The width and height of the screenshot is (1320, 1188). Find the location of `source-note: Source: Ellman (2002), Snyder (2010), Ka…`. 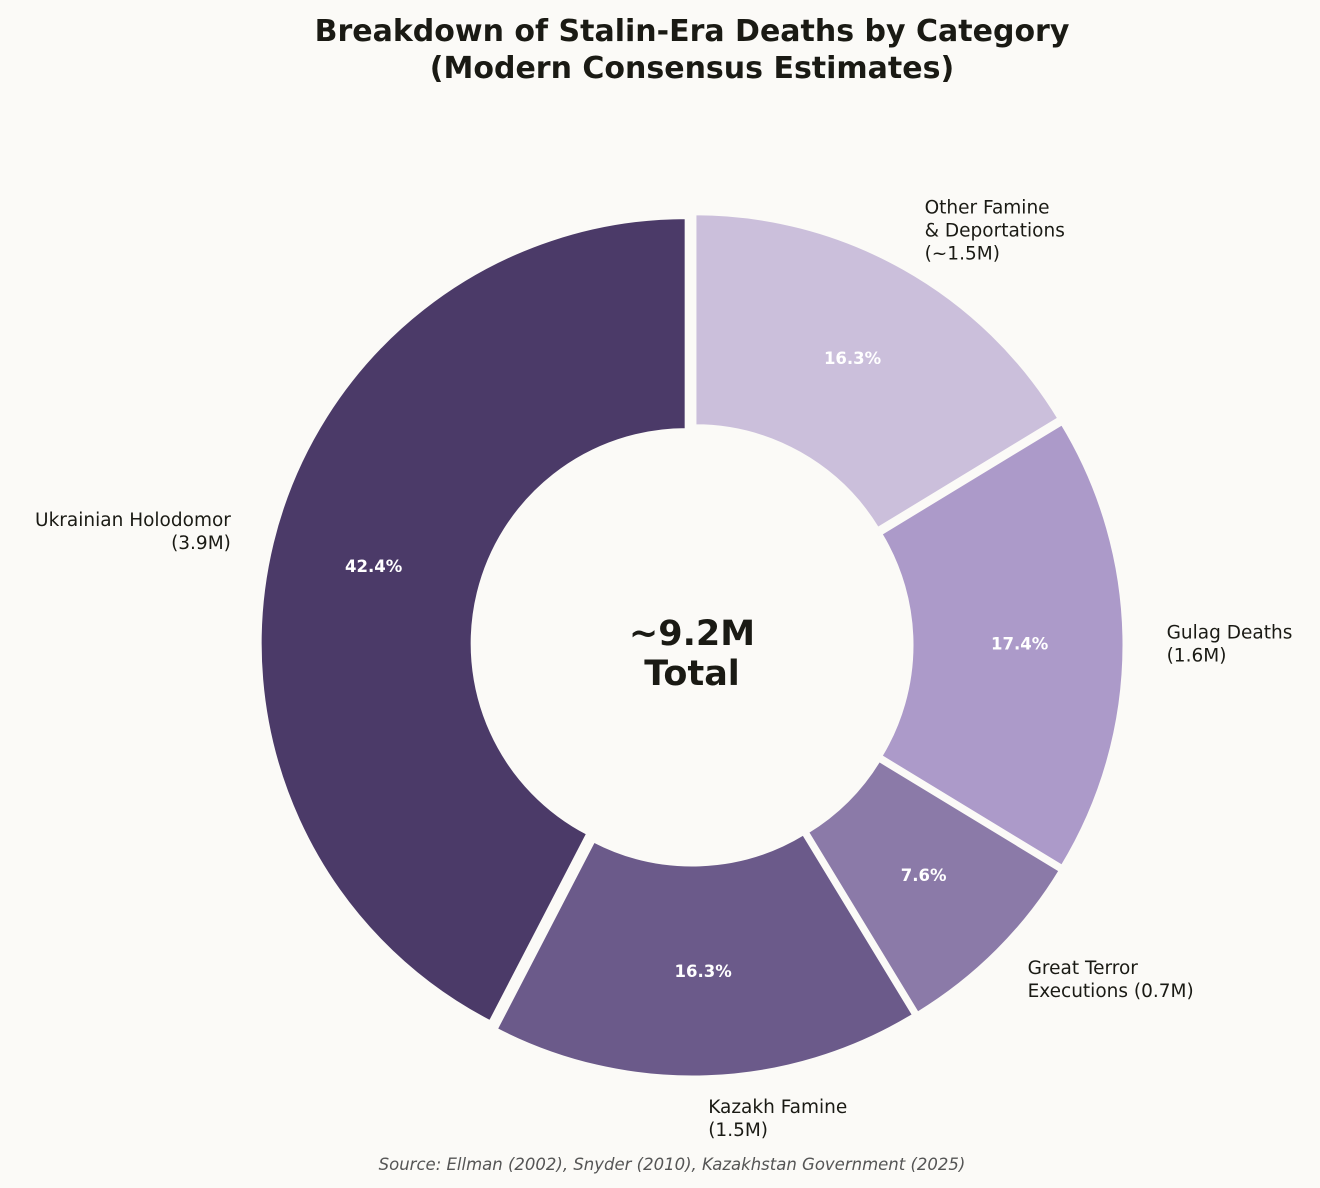

source-note: Source: Ellman (2002), Snyder (2010), Ka… is located at coordinates (672, 1164).